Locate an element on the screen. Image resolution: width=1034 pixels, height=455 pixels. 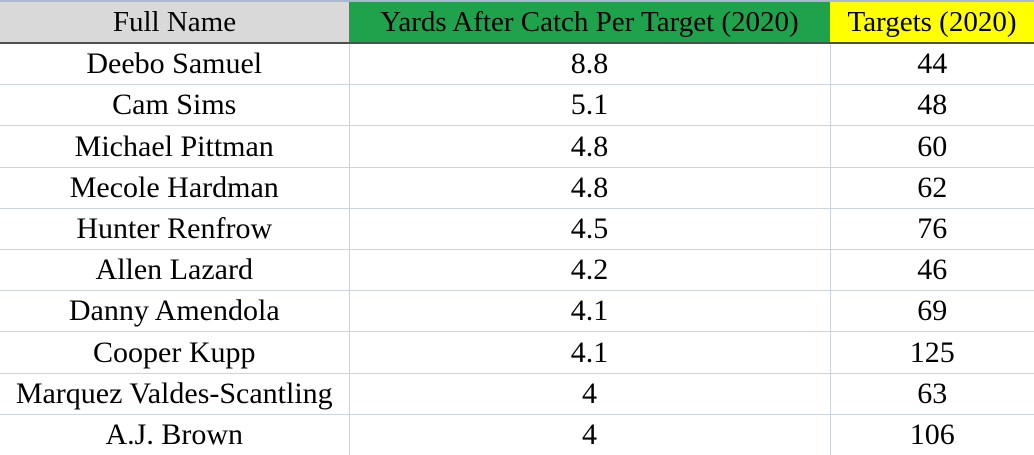
yac-cell: 4.5 is located at coordinates (590, 228).